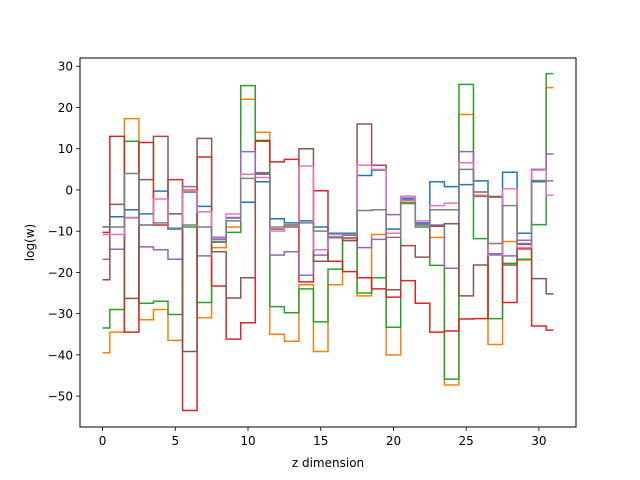  I want to click on y-tick-label: −40, so click(60, 355).